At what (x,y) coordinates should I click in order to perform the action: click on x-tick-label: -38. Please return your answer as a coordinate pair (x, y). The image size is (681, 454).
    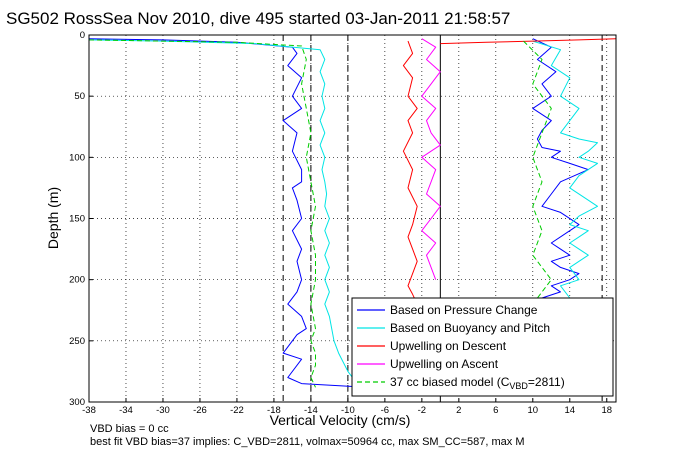
    Looking at the image, I should click on (89, 410).